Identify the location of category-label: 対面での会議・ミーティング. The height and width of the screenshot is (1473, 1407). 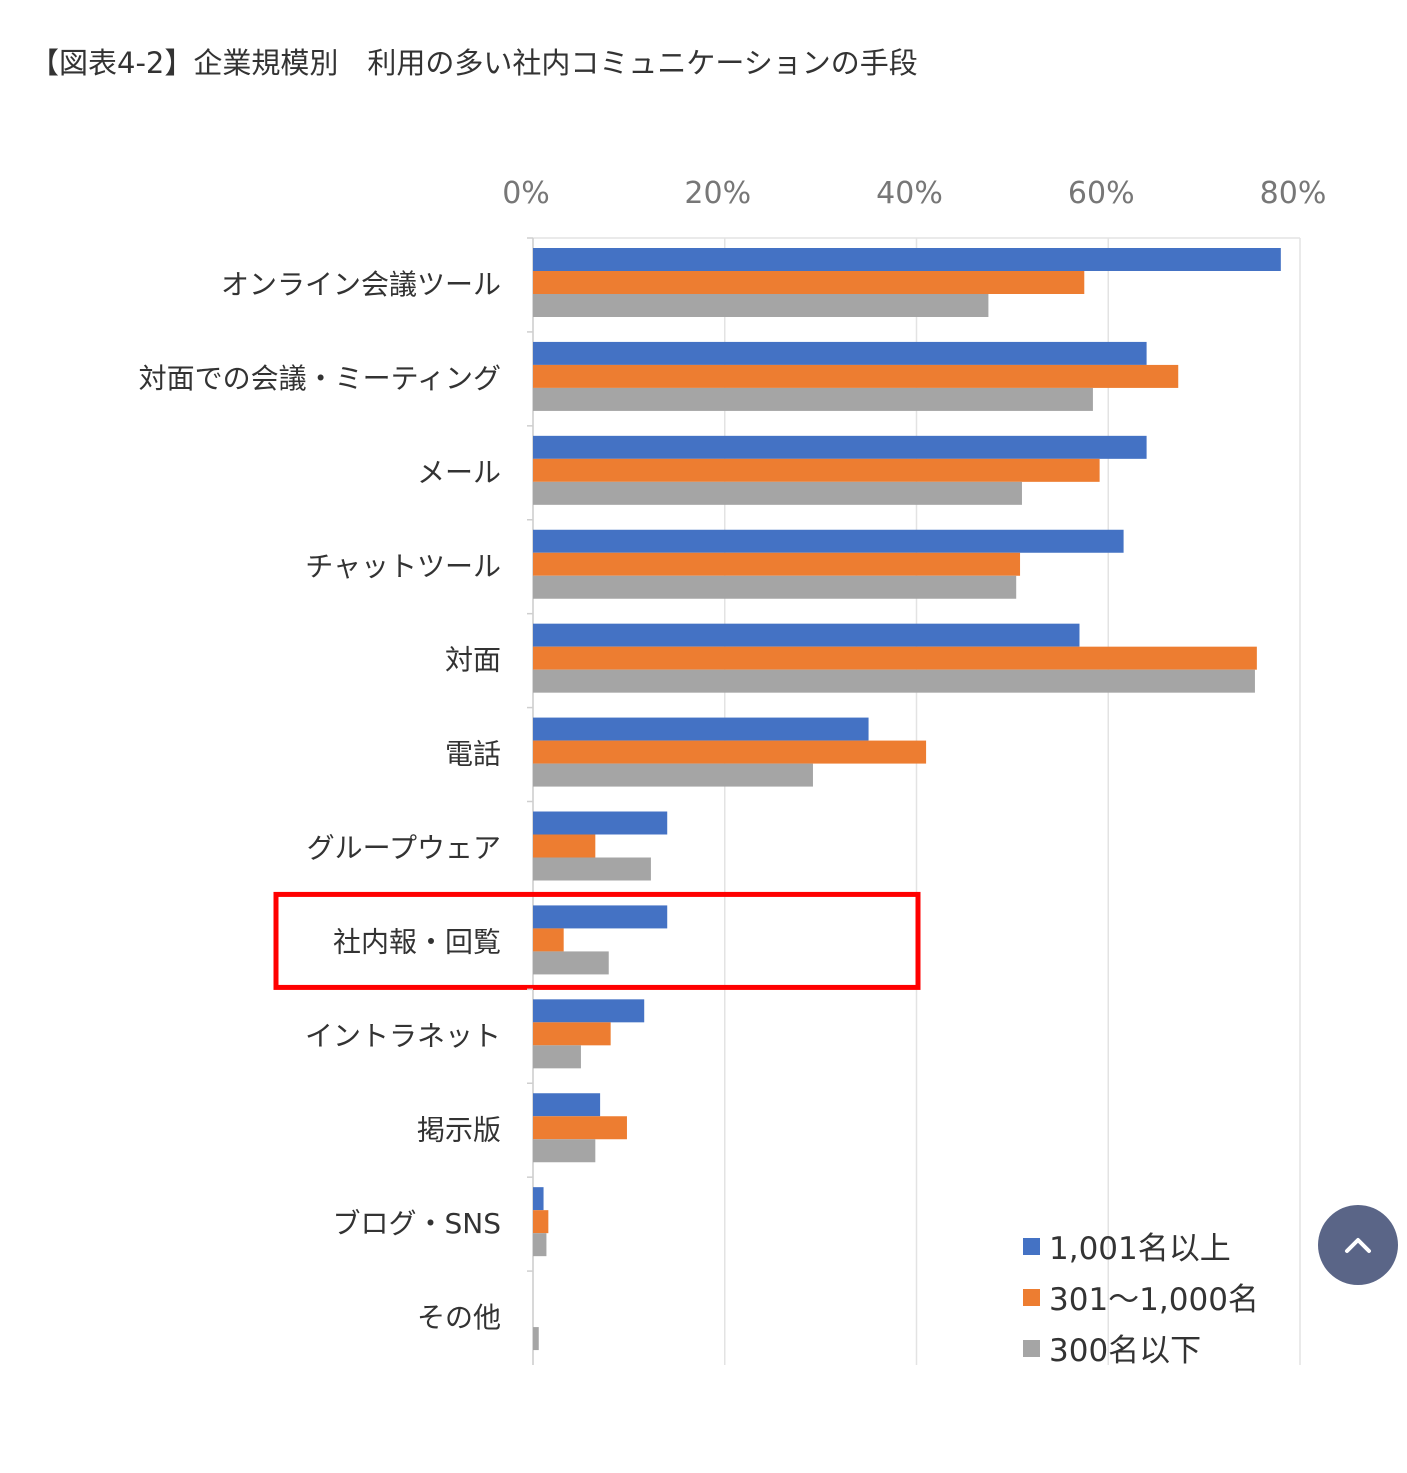
(320, 378).